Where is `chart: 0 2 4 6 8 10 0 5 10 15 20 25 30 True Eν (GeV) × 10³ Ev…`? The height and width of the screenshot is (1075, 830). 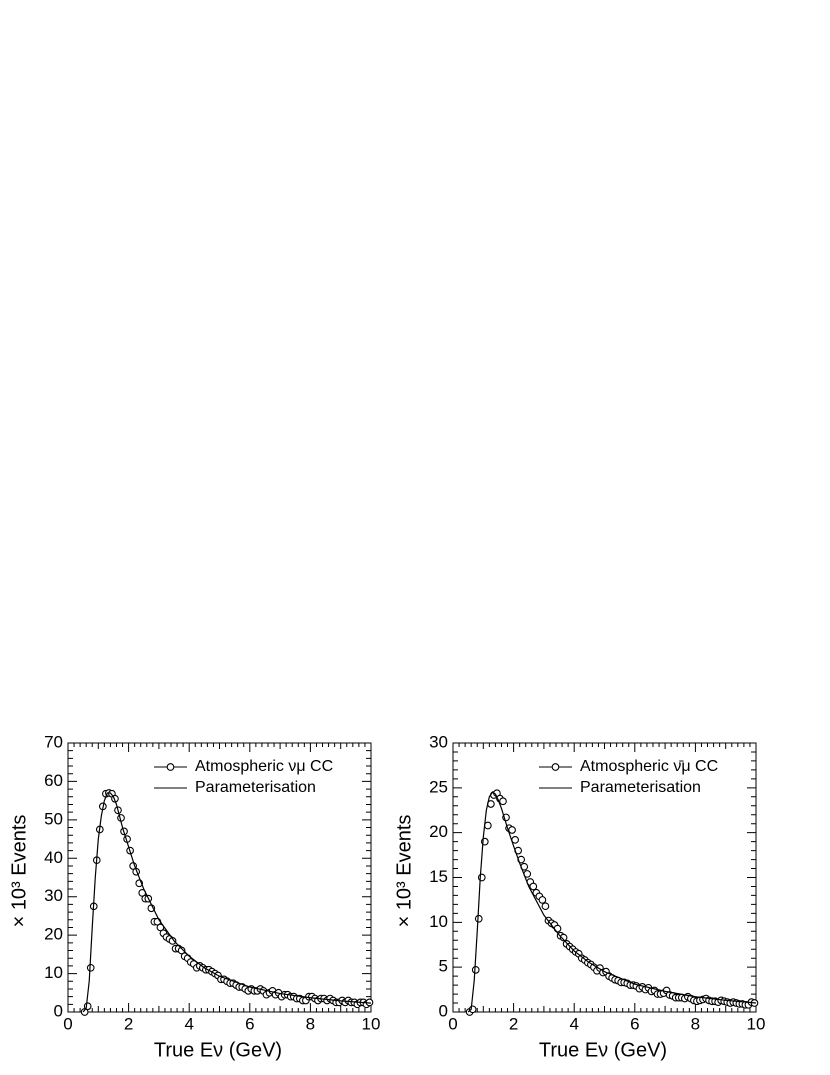
chart: 0 2 4 6 8 10 0 5 10 15 20 25 30 True Eν (GeV) × 10³ Ev… is located at coordinates (579, 896).